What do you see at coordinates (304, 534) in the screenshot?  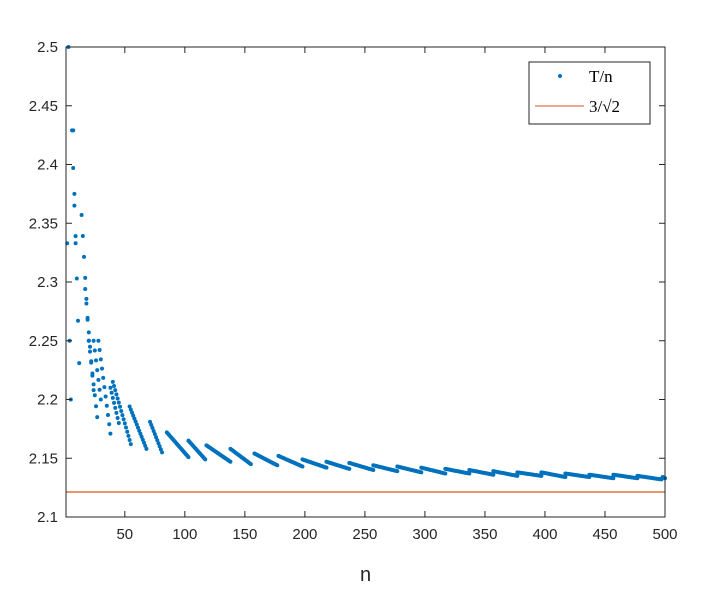 I see `x-tick-label: 200` at bounding box center [304, 534].